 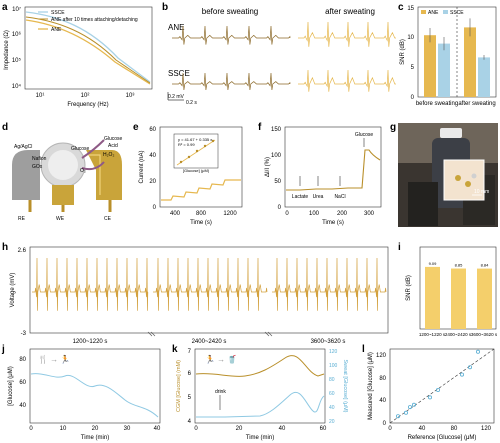 What do you see at coordinates (454, 429) in the screenshot?
I see `l-xtick: 80` at bounding box center [454, 429].